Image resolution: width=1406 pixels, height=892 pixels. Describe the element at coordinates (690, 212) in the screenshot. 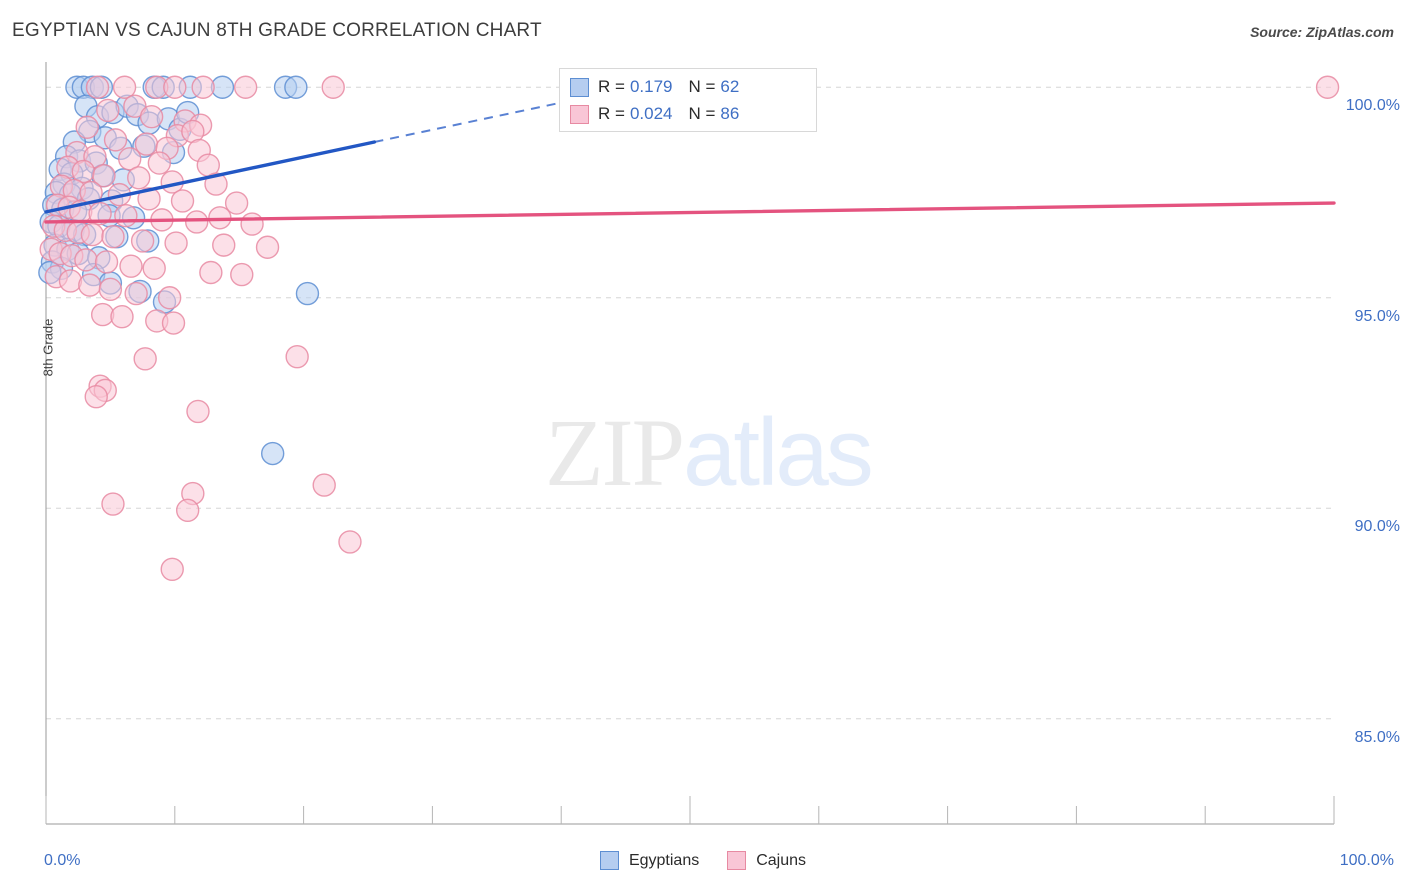

I see `trendline-cajuns` at that location.